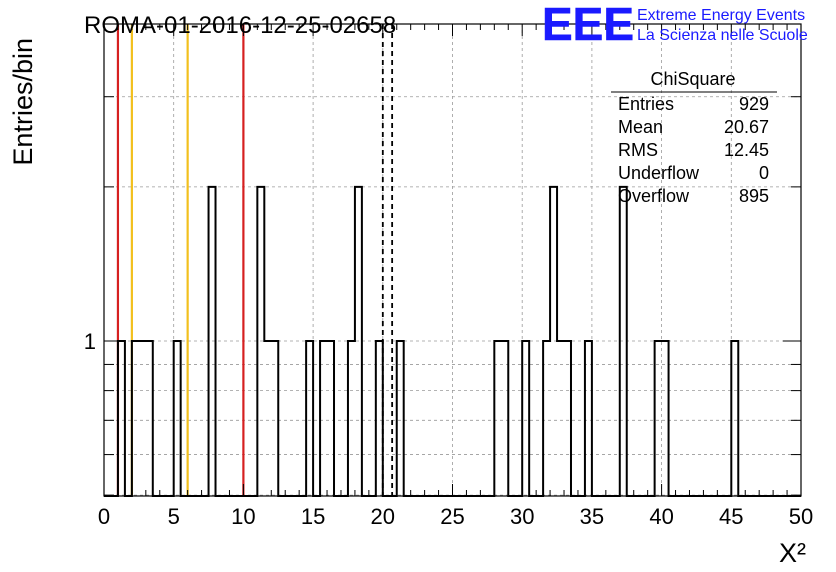  Describe the element at coordinates (731, 516) in the screenshot. I see `x-tick-label: 45` at that location.